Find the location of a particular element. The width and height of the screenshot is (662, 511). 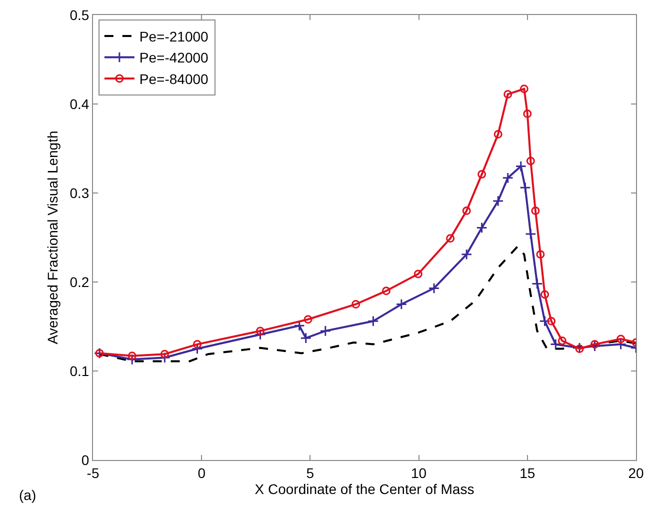

x-tick-label: 20 is located at coordinates (636, 472).